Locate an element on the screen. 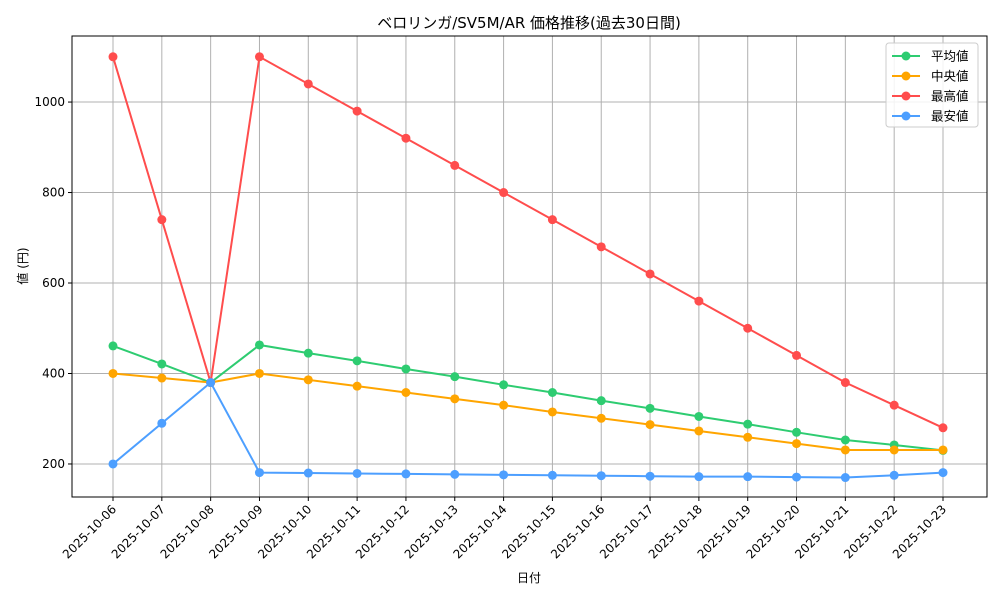 The image size is (1000, 600). legend-item: 最安値 is located at coordinates (930, 116).